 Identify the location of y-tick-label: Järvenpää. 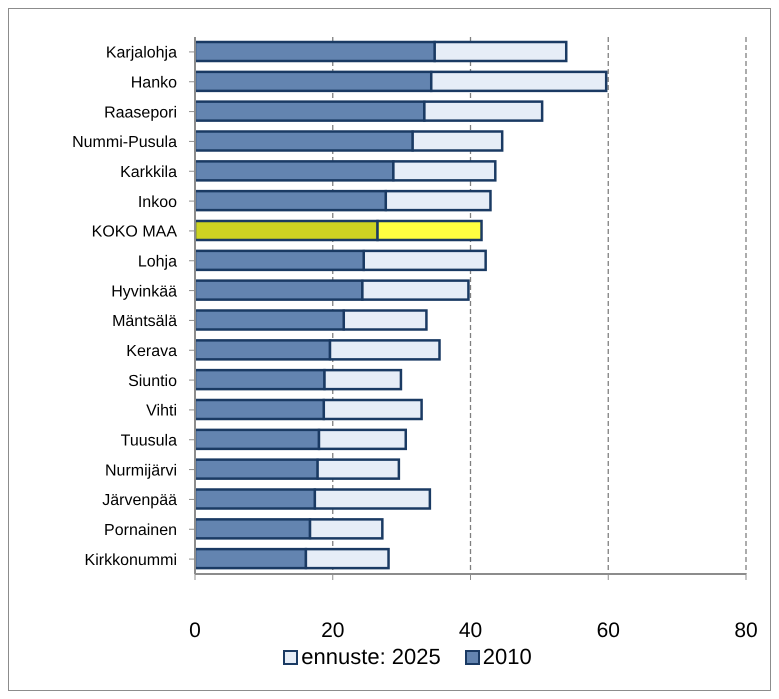
(140, 501).